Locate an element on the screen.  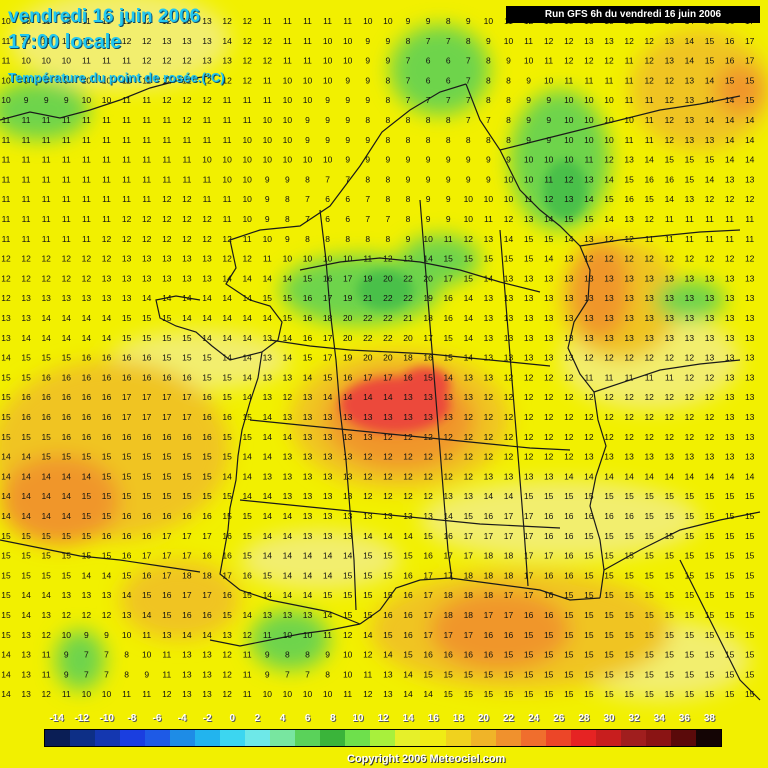
grid-value: 22 is located at coordinates (408, 278).